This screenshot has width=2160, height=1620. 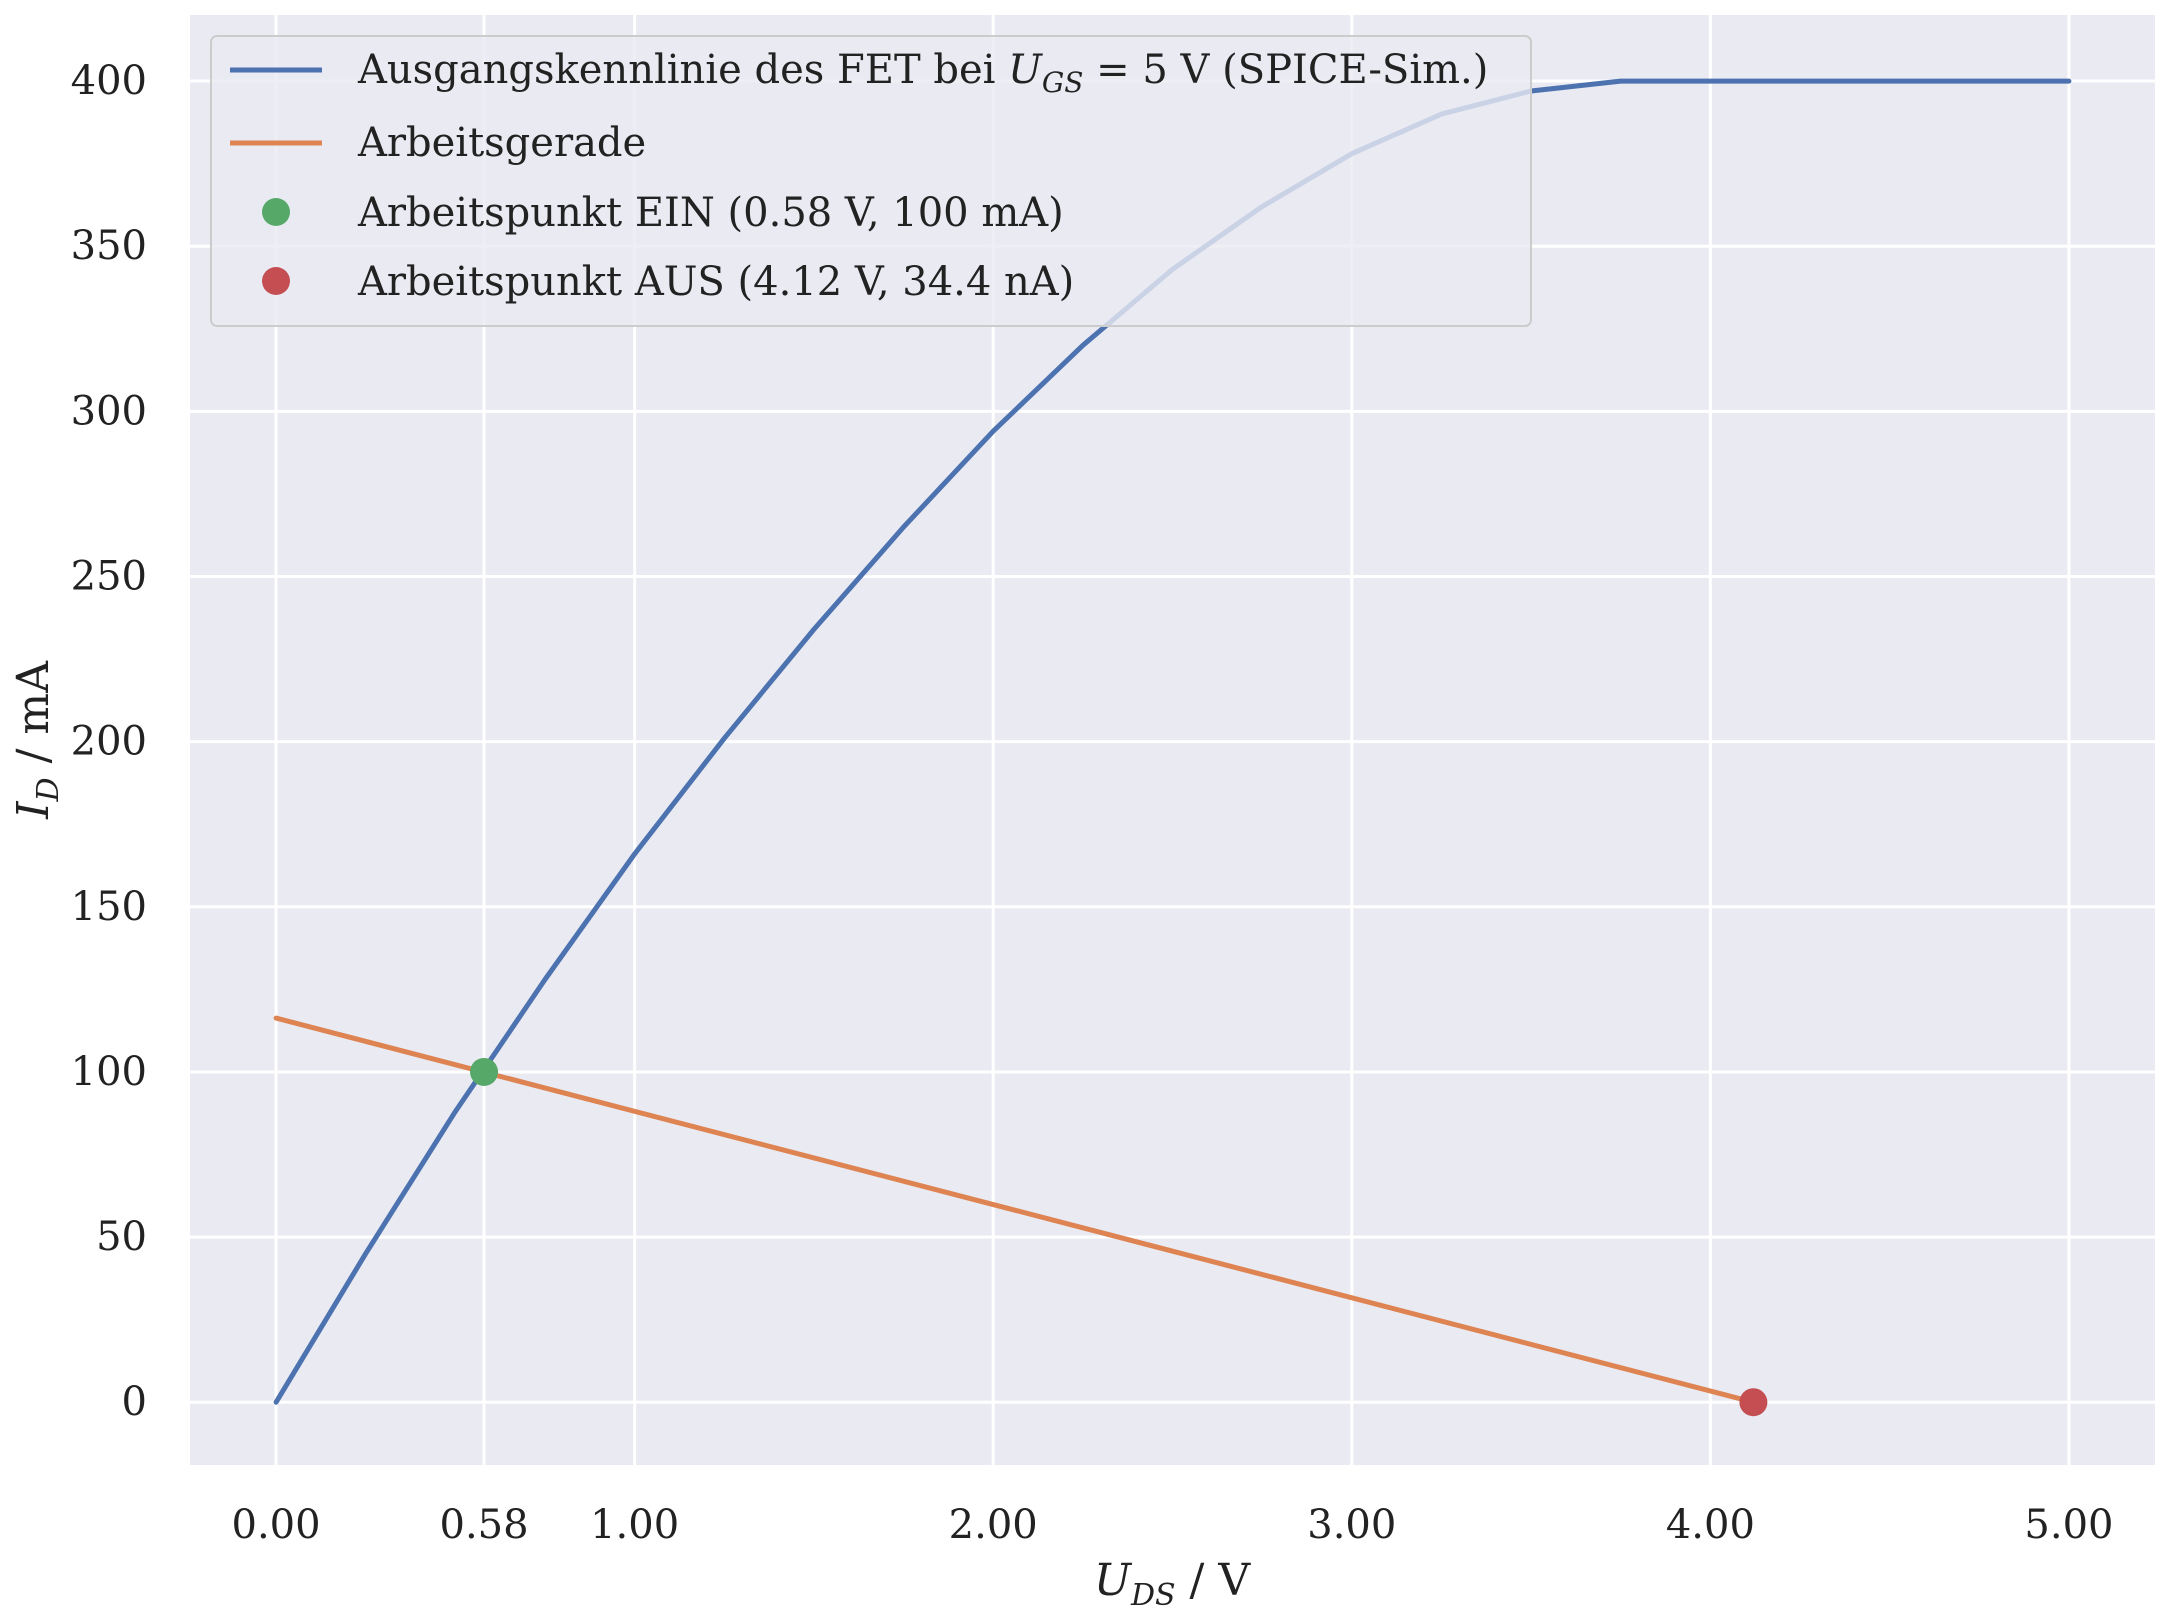 I want to click on y-tick-label: 150, so click(x=109, y=907).